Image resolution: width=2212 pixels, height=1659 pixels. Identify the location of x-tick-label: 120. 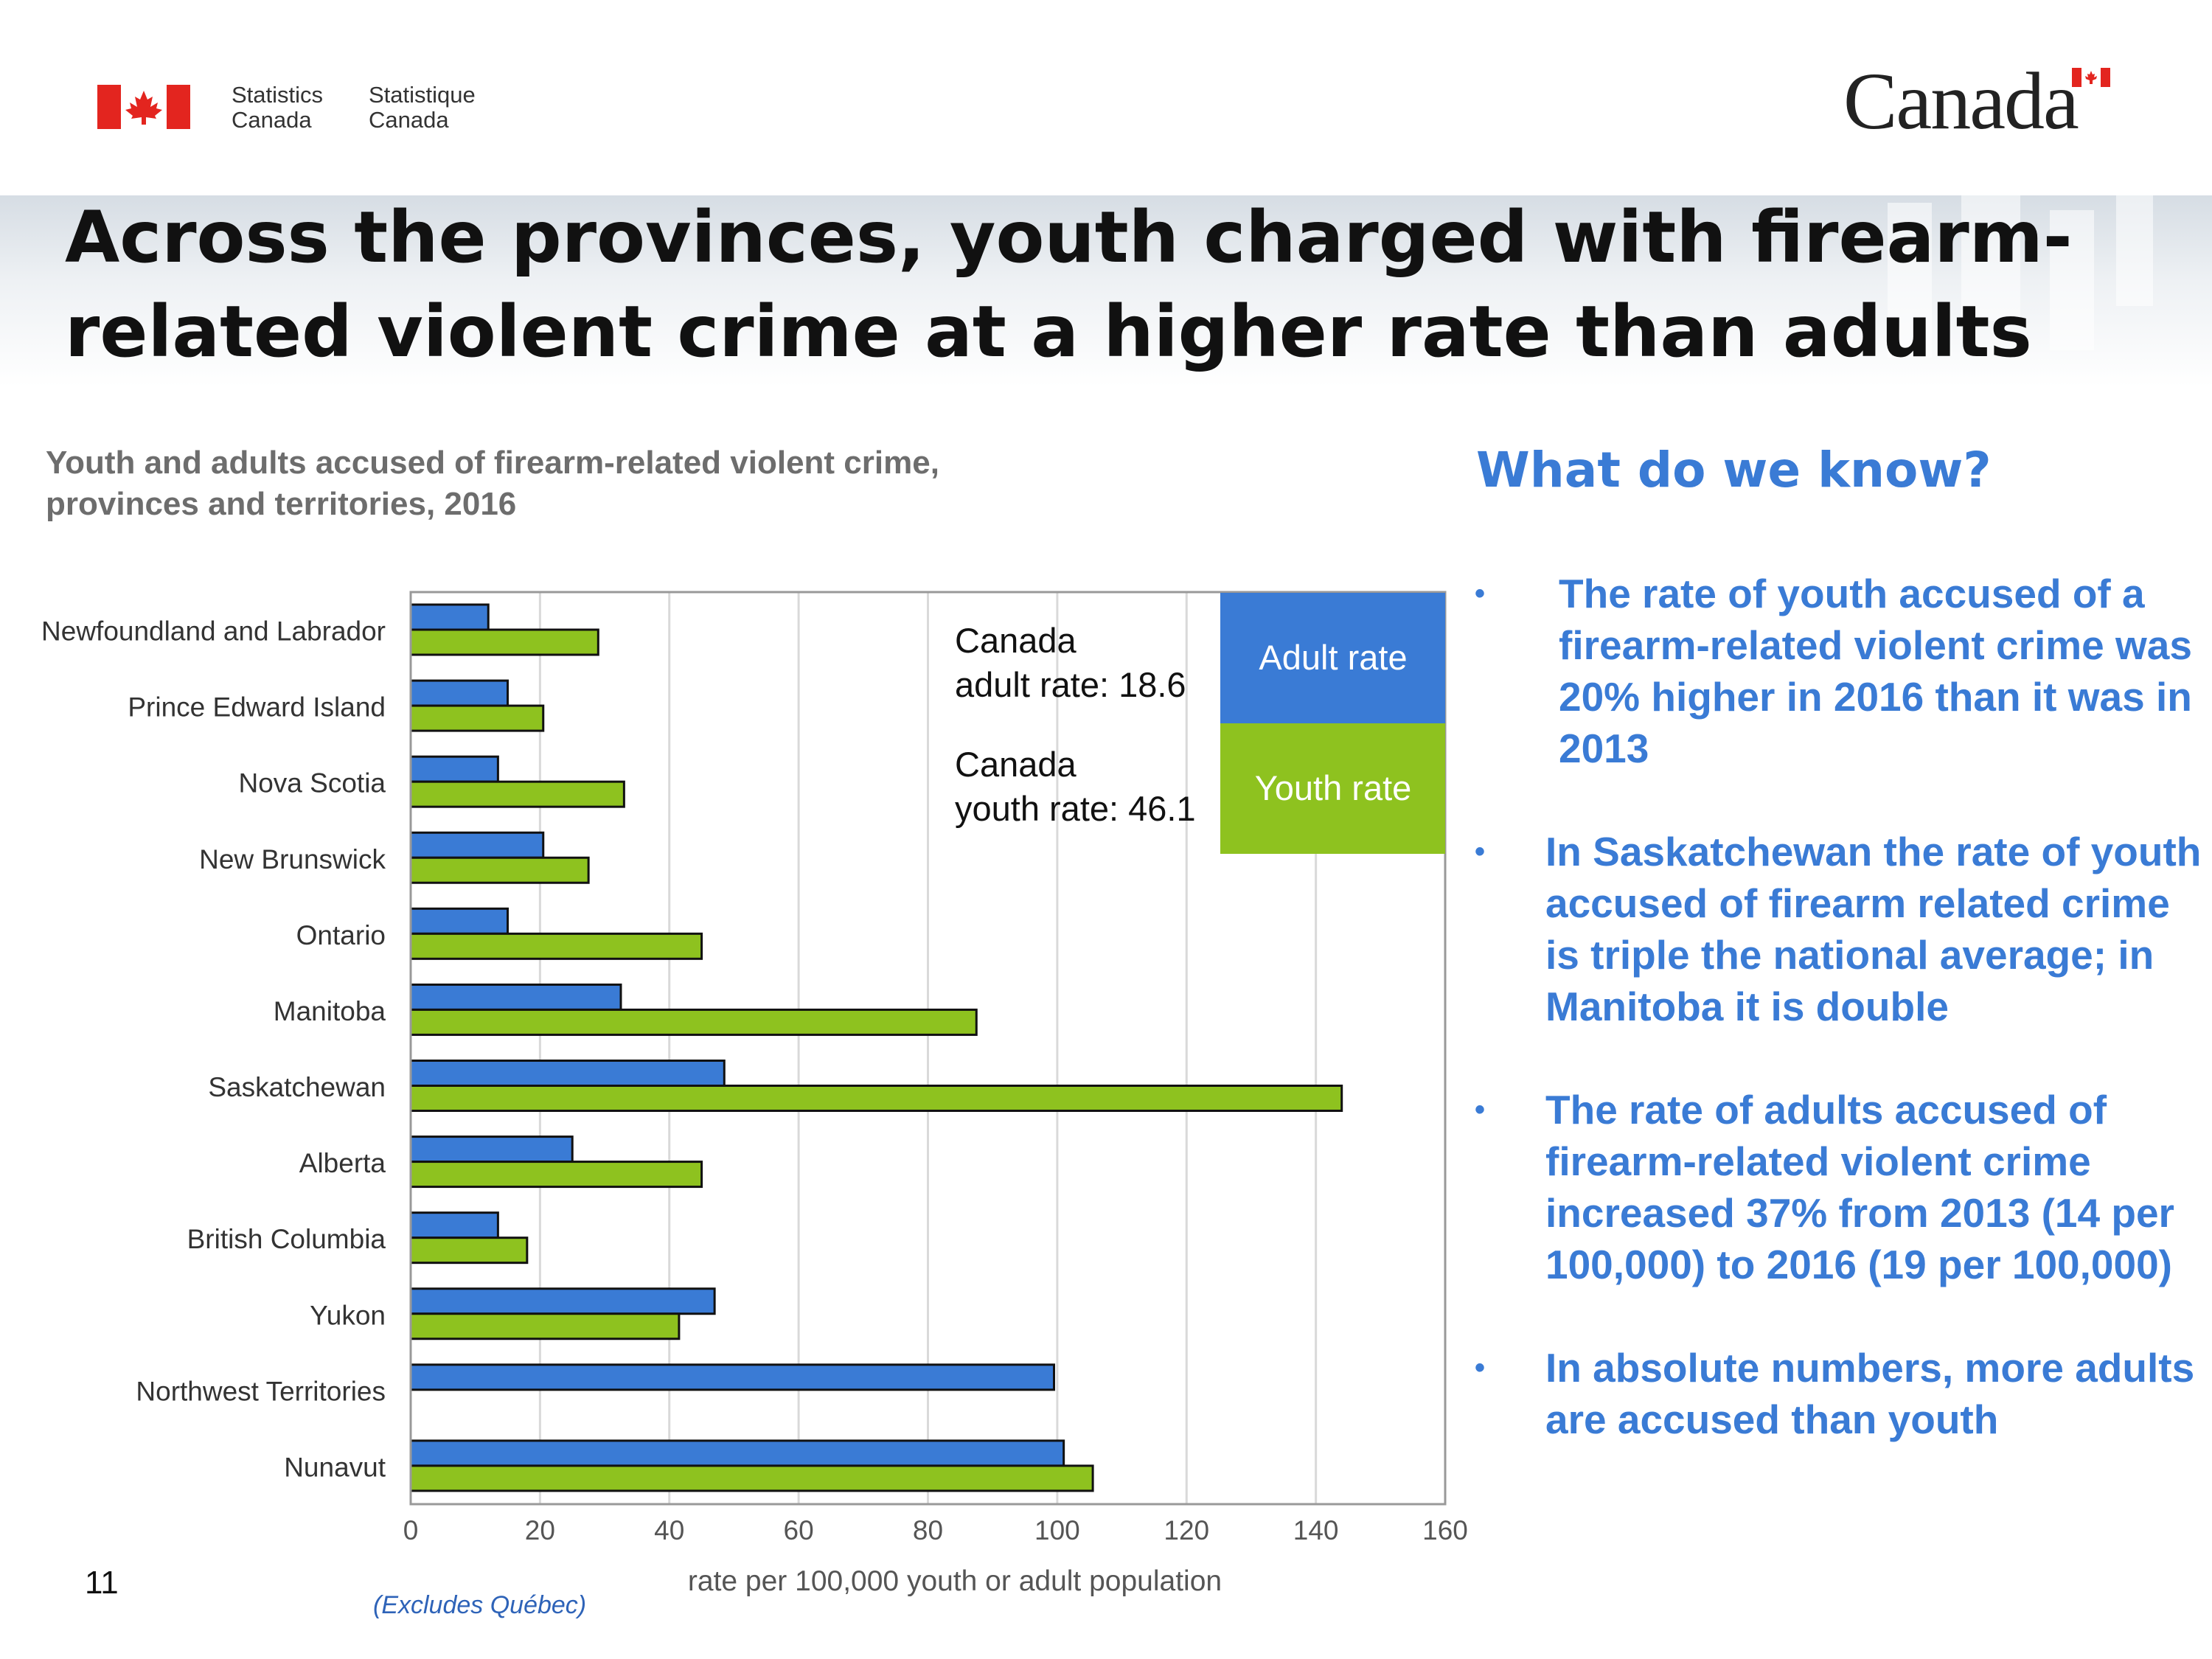
(1186, 1530).